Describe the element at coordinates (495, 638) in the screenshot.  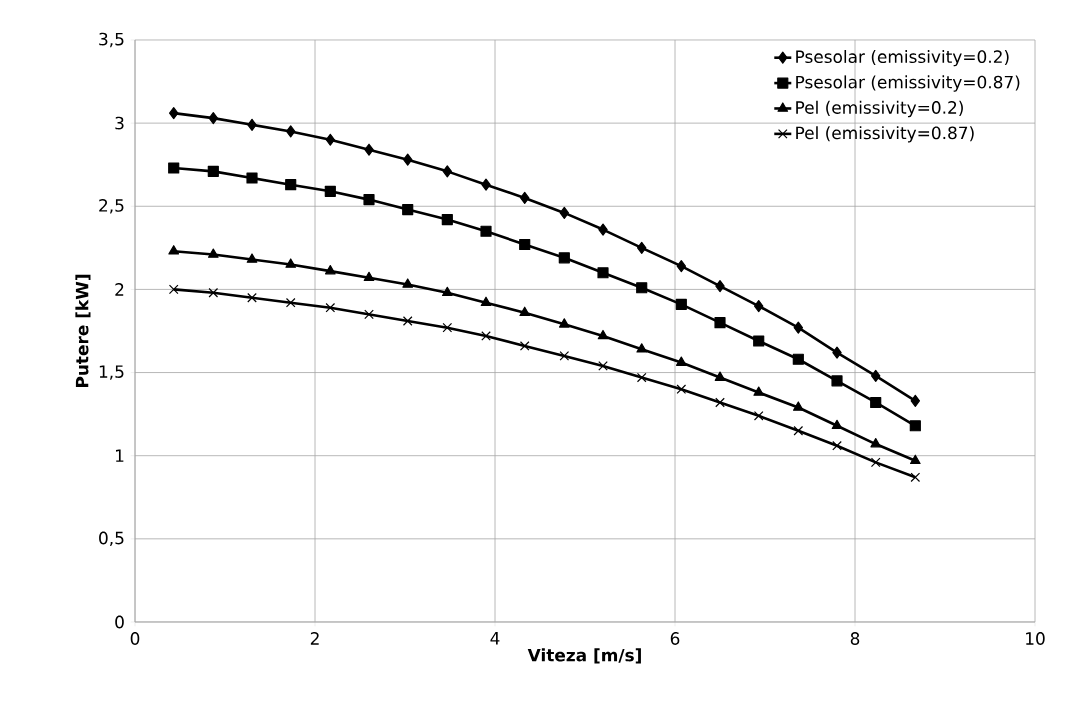
I see `x-tick-label: 4` at that location.